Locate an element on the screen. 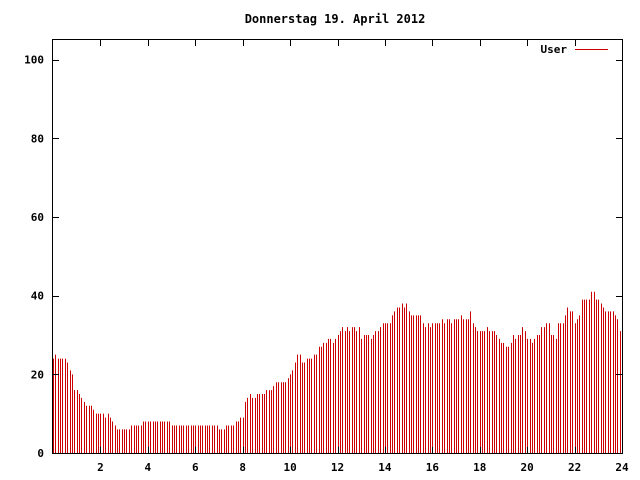 The image size is (640, 480). x-tick-label: 14 is located at coordinates (385, 467).